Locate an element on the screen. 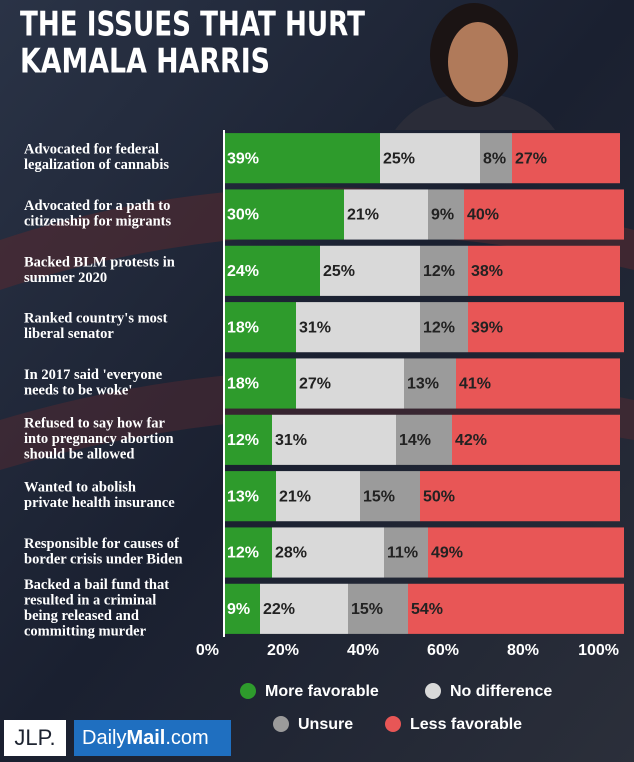 The height and width of the screenshot is (762, 634). x-tick-label: 100% is located at coordinates (598, 650).